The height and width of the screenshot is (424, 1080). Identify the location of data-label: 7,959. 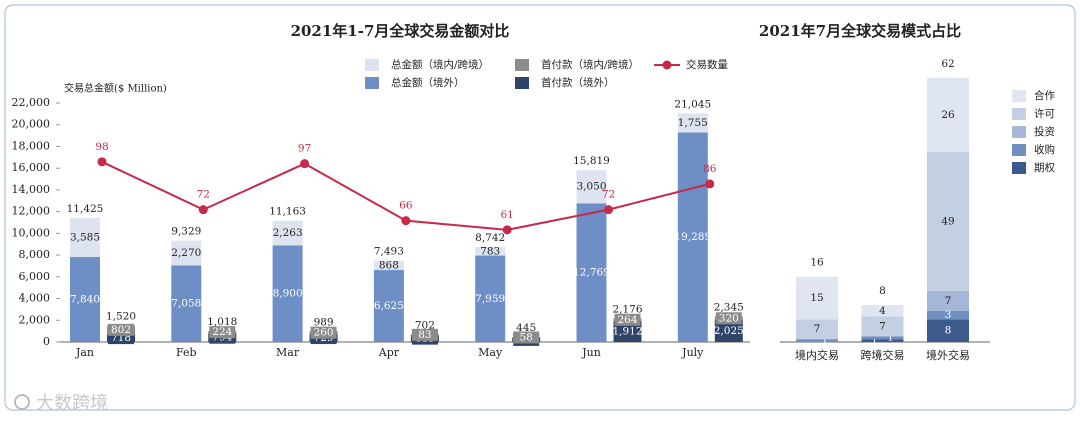
(490, 299).